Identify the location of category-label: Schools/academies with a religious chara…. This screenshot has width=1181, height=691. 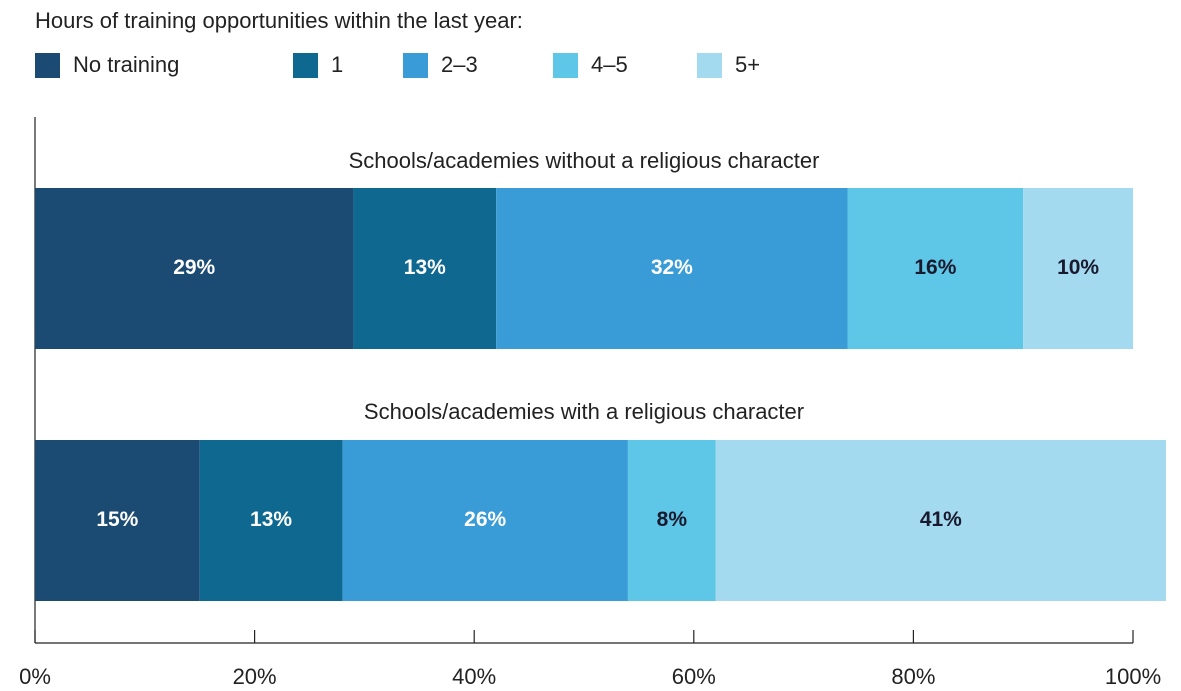
(584, 411).